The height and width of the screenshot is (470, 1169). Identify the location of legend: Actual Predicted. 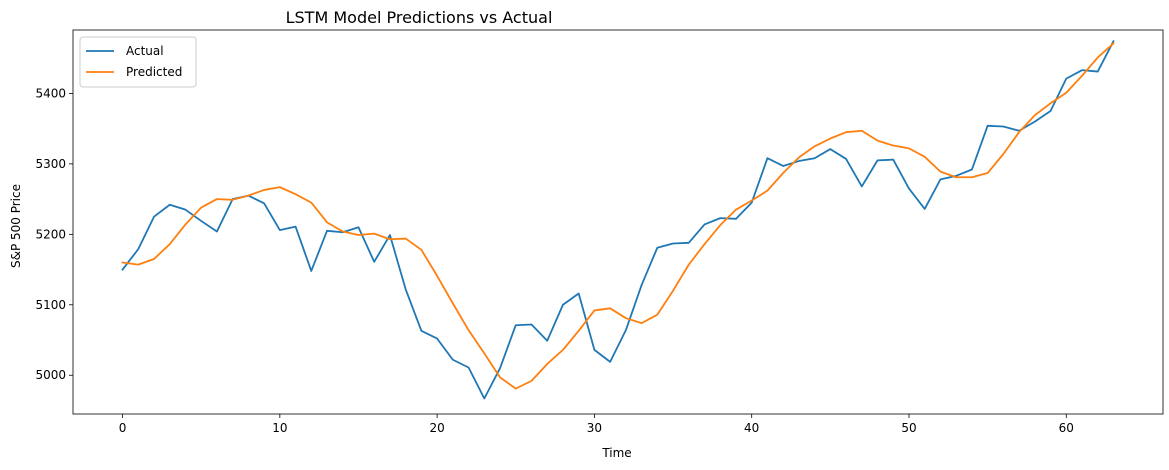
(138, 62).